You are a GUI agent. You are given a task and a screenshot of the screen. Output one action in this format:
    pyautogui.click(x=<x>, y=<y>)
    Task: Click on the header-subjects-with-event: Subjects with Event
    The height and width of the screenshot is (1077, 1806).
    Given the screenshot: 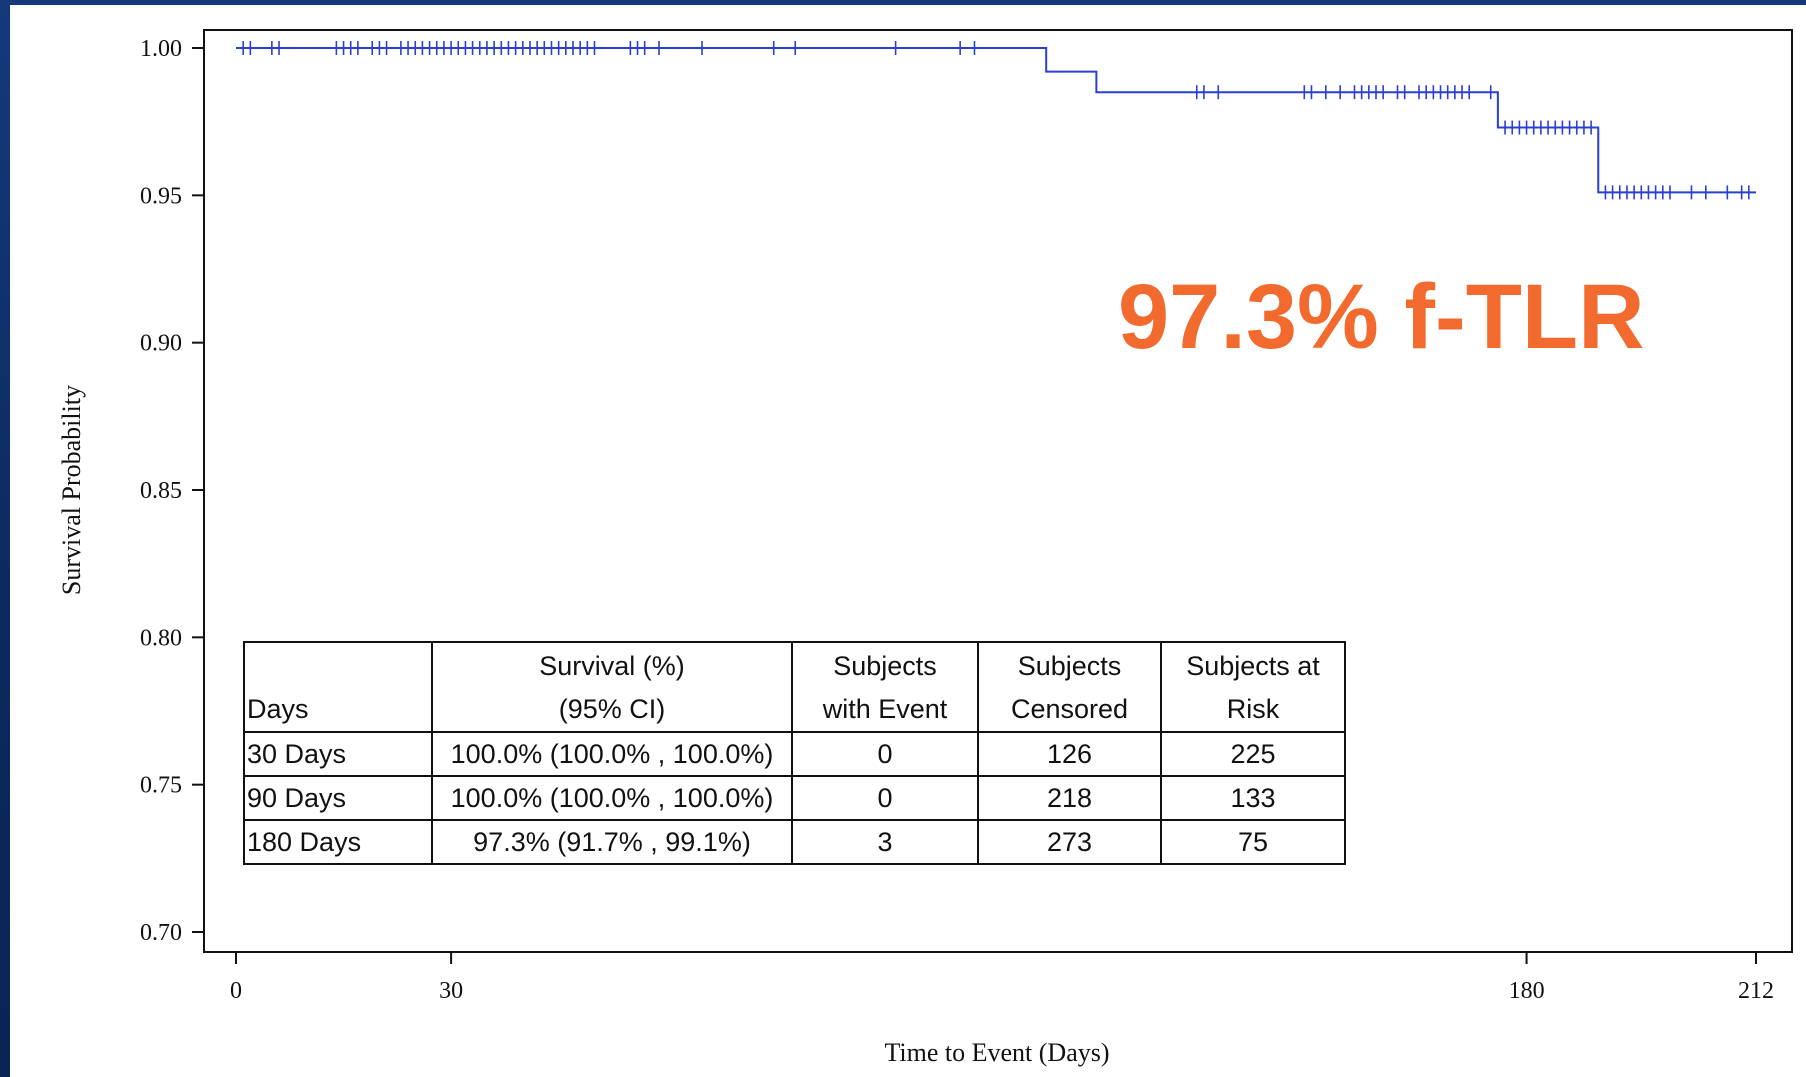 What is the action you would take?
    pyautogui.click(x=885, y=687)
    